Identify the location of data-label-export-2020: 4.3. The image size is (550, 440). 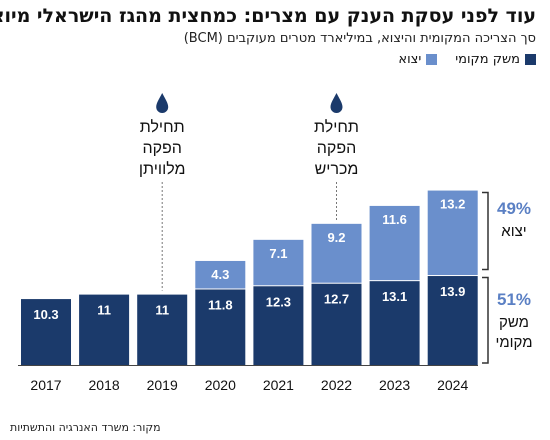
(220, 274).